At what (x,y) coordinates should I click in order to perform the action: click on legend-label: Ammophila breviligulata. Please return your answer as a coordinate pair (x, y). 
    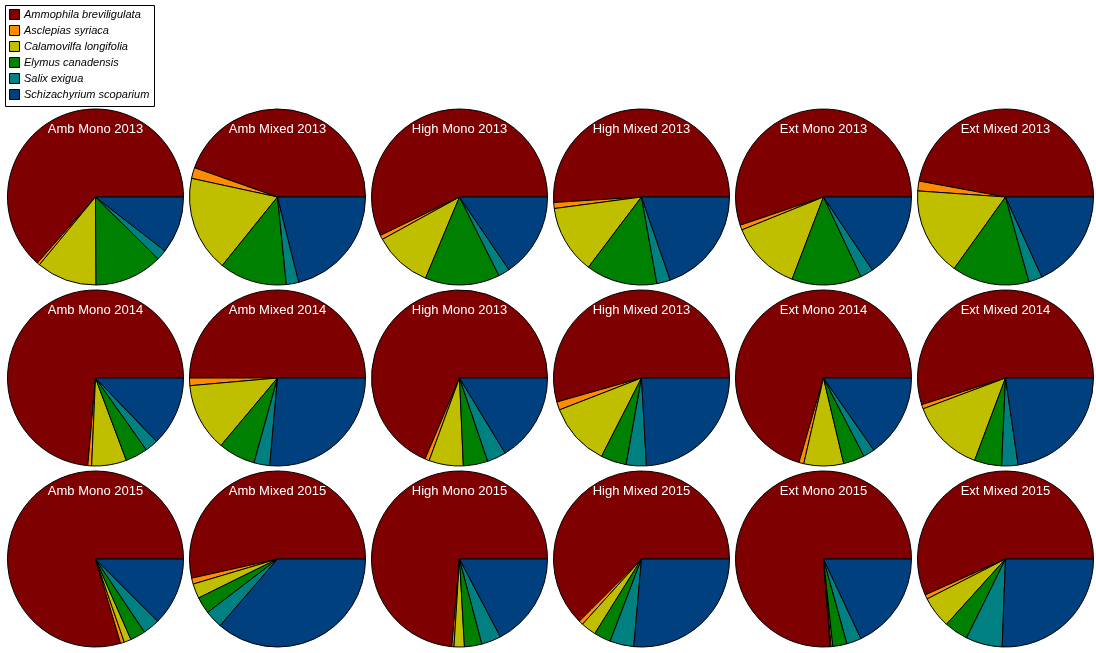
    Looking at the image, I should click on (82, 13).